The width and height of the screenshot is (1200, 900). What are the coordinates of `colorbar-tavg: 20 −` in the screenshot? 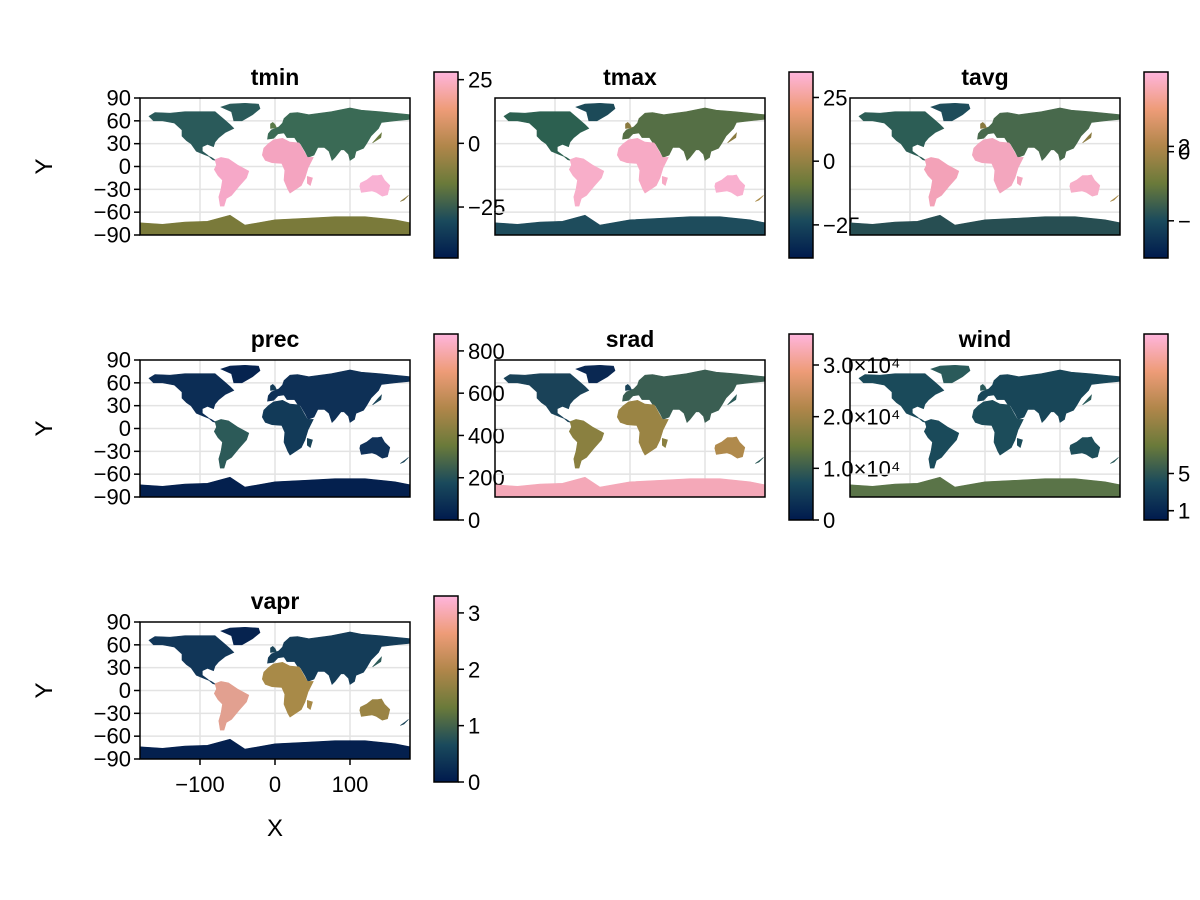 It's located at (1167, 165).